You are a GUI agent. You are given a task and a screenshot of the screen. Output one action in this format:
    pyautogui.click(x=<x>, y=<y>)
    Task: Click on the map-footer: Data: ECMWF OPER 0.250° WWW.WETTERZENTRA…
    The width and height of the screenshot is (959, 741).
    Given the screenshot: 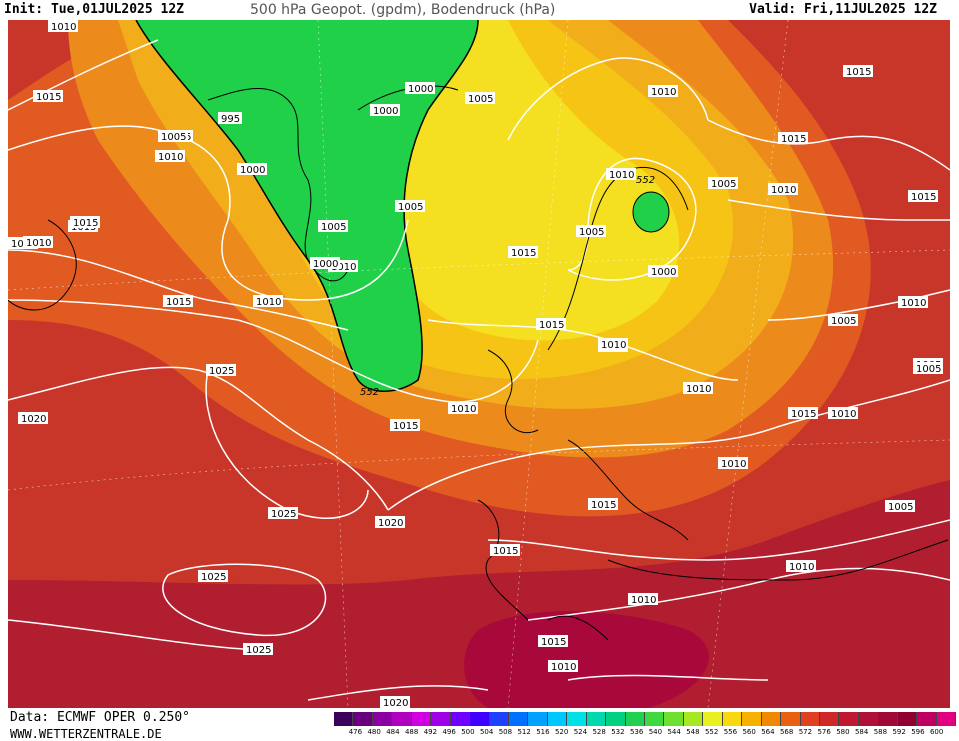 What is the action you would take?
    pyautogui.click(x=479, y=724)
    